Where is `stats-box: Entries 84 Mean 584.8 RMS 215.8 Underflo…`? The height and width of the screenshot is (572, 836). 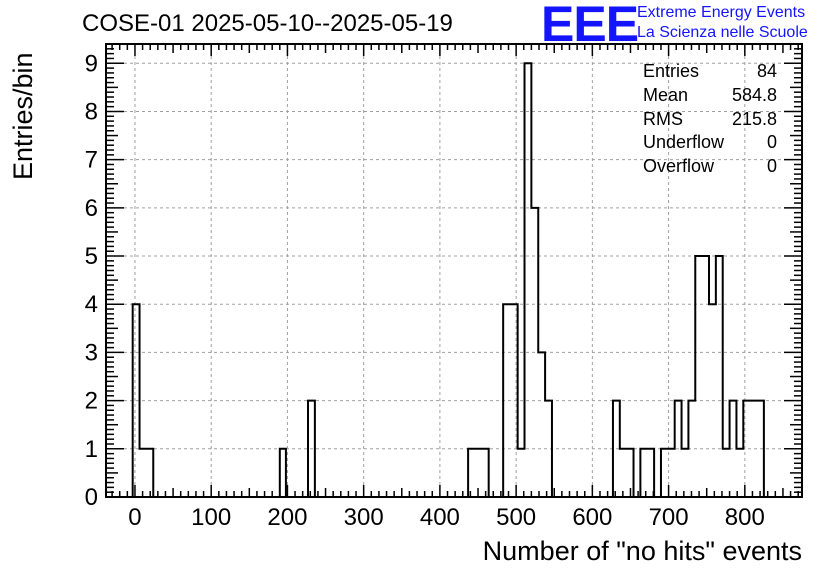
stats-box: Entries 84 Mean 584.8 RMS 215.8 Underflo… is located at coordinates (710, 119).